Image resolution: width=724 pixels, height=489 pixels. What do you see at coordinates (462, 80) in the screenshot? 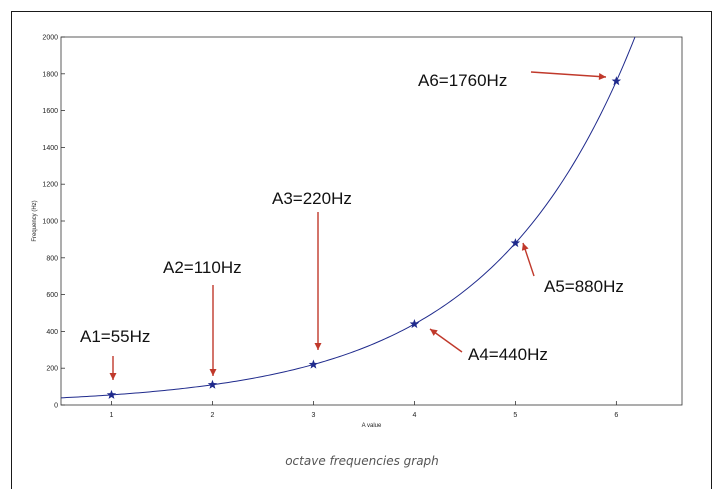
I see `annotation-label: A6=1760Hz` at bounding box center [462, 80].